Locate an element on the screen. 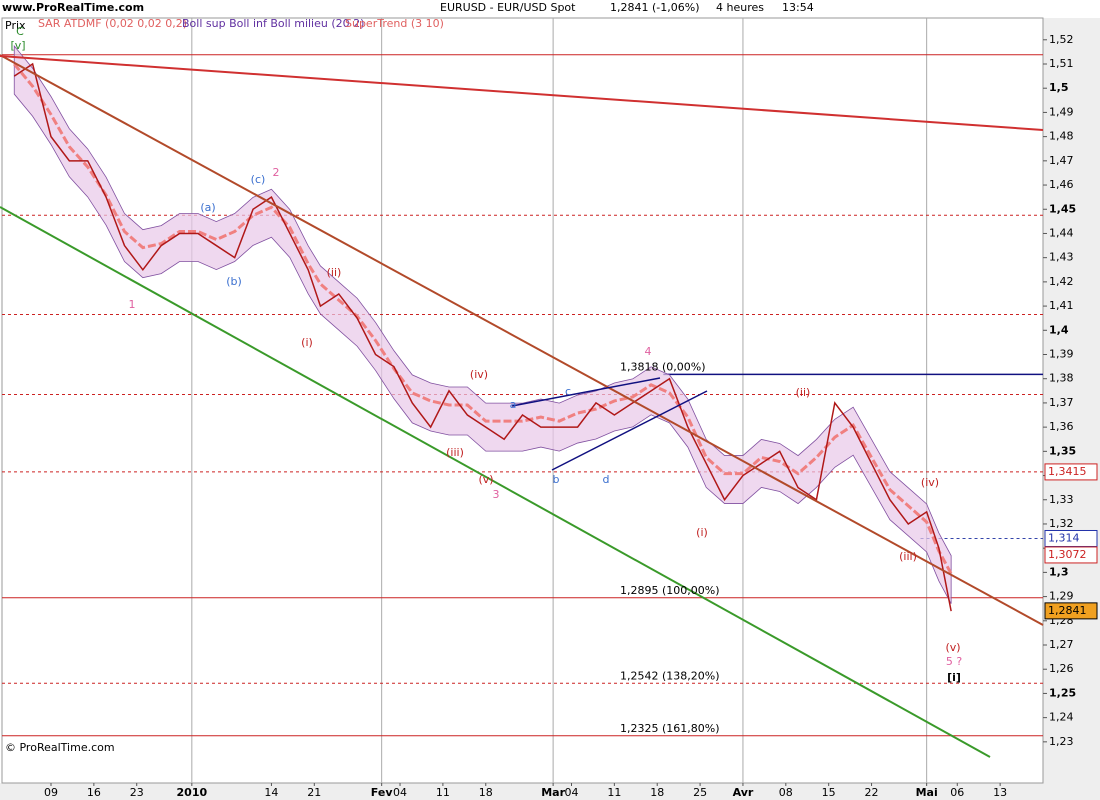  x-axis-panel is located at coordinates (521, 791).